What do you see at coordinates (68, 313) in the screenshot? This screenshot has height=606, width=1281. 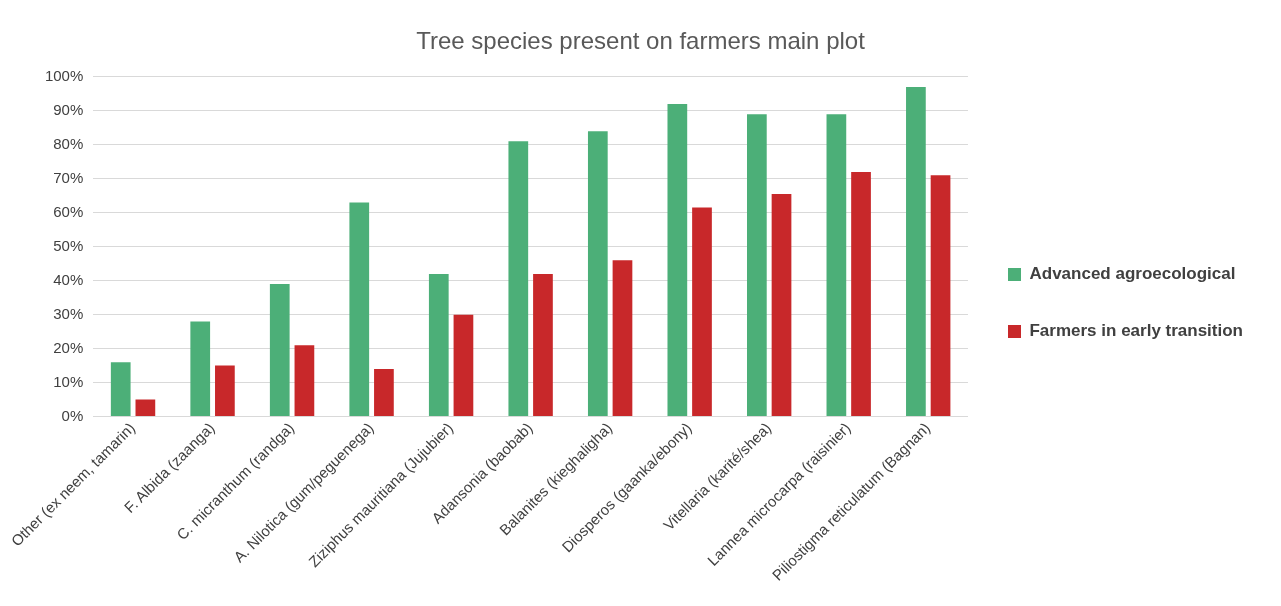 I see `y-tick-label: 30%` at bounding box center [68, 313].